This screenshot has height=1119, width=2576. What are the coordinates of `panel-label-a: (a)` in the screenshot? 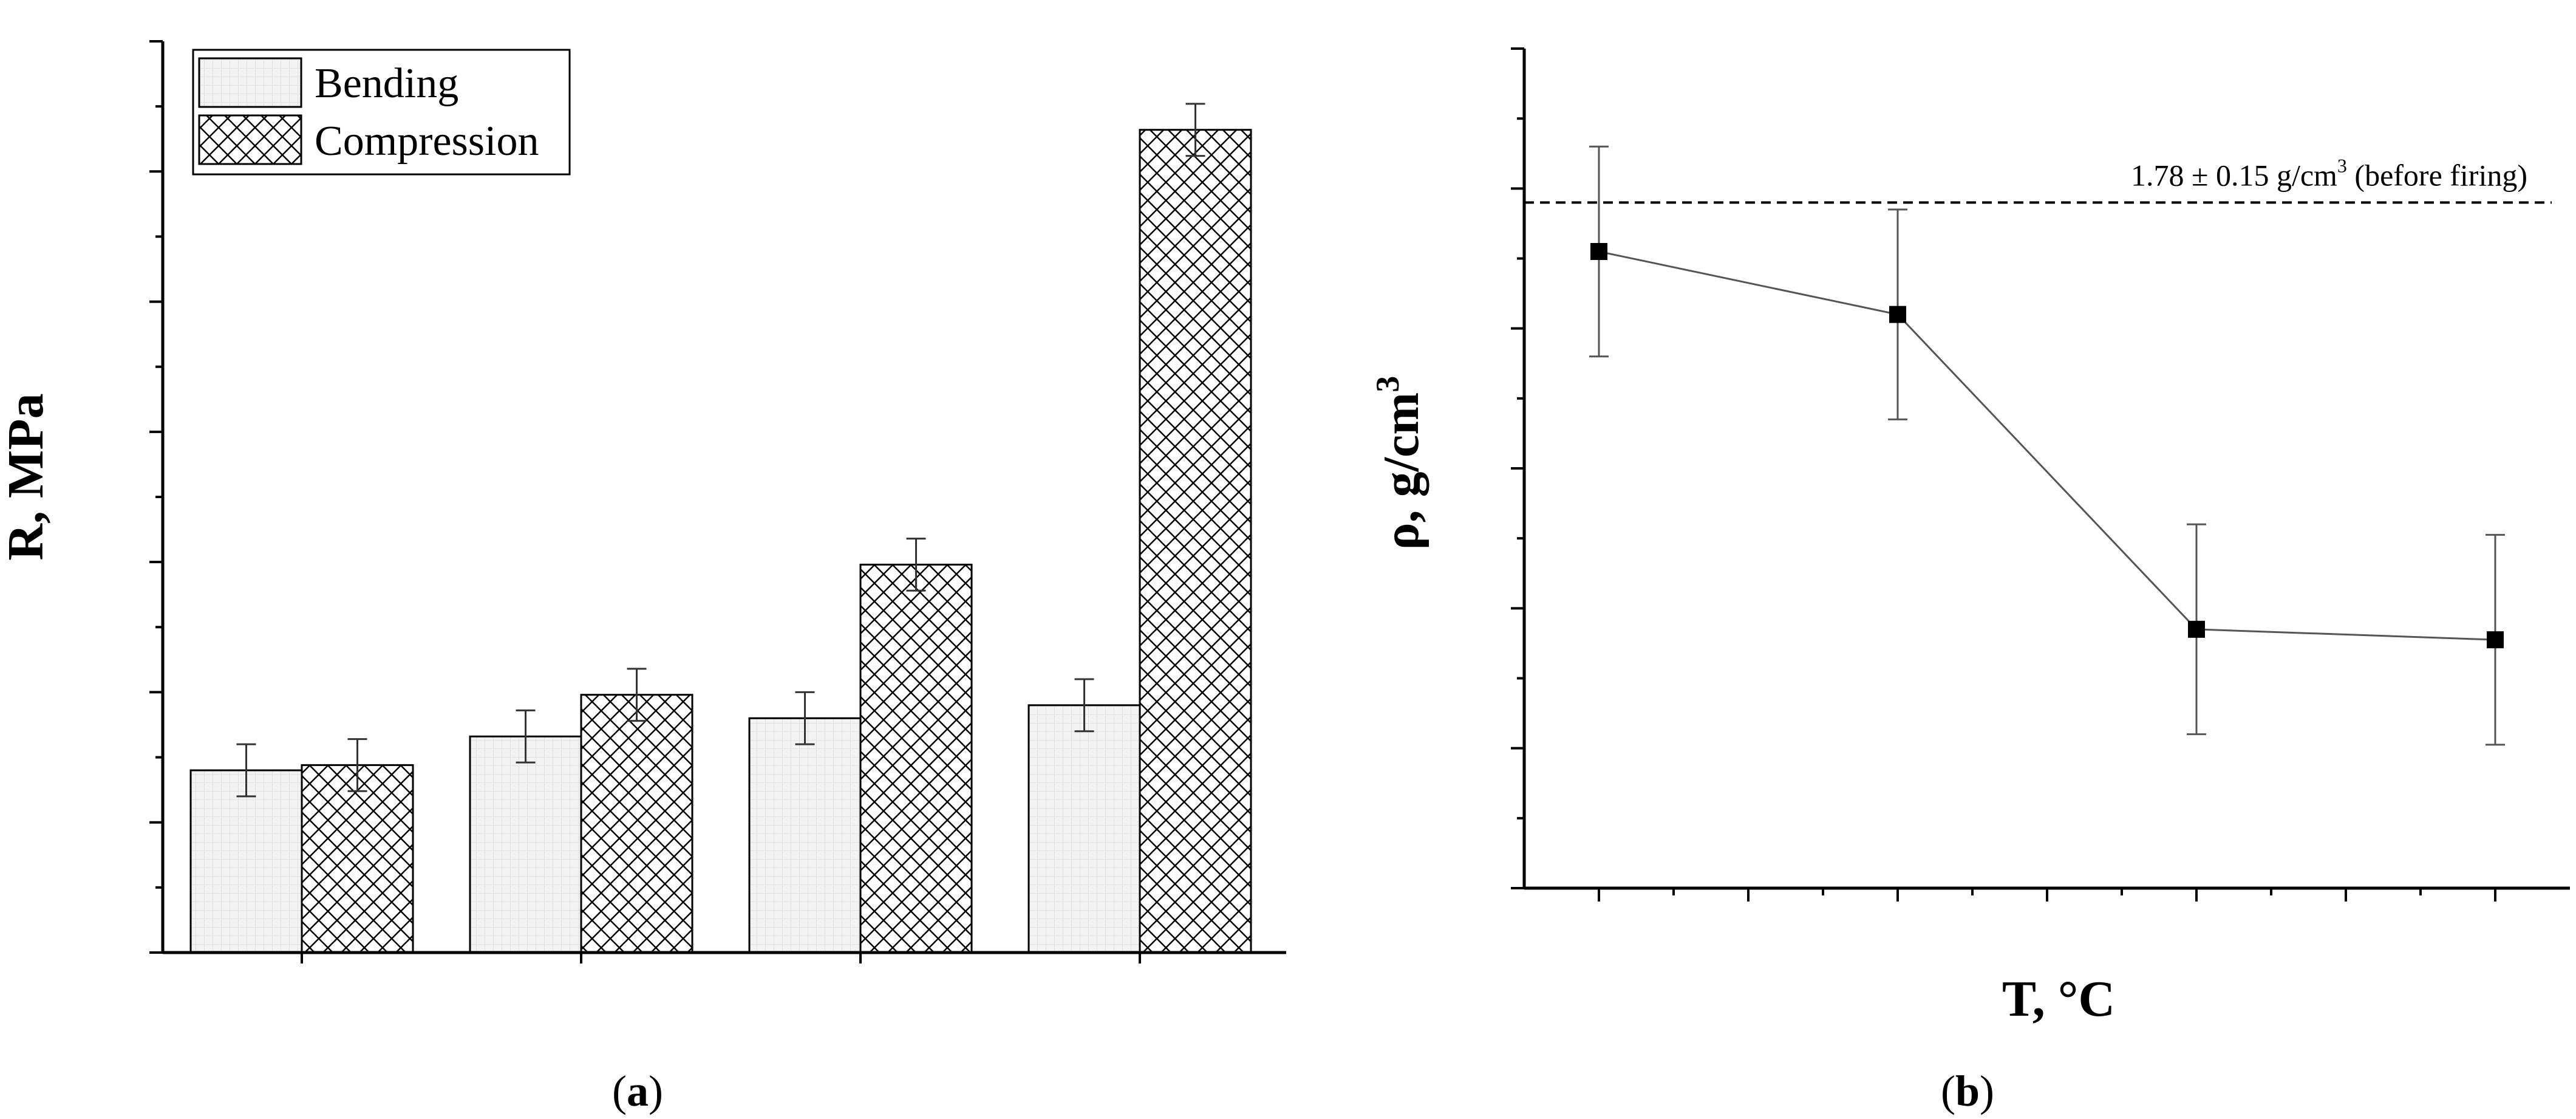 It's located at (638, 1091).